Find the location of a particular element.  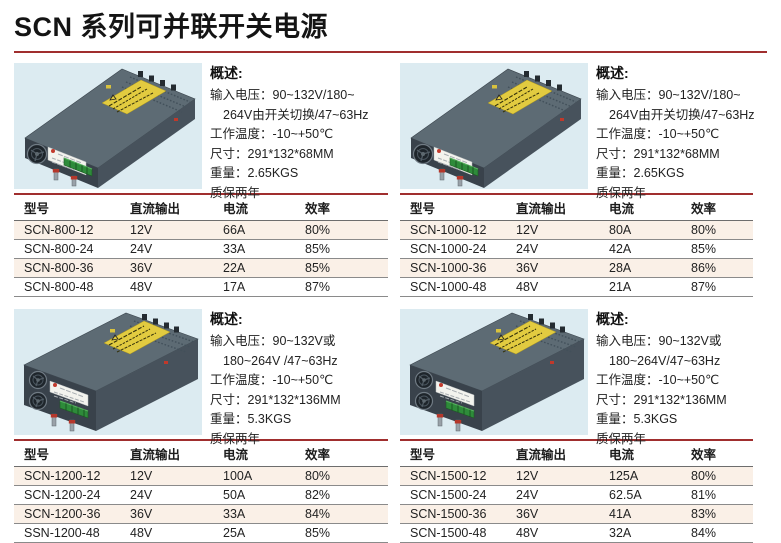

cell-model: SCN-800-36 is located at coordinates (67, 268).